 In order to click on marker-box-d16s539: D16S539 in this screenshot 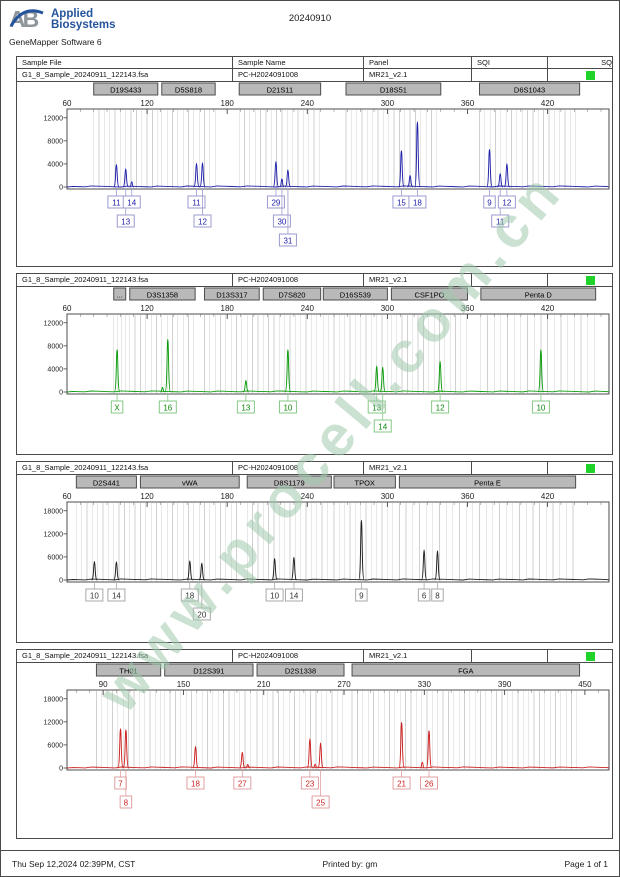, I will do `click(355, 294)`.